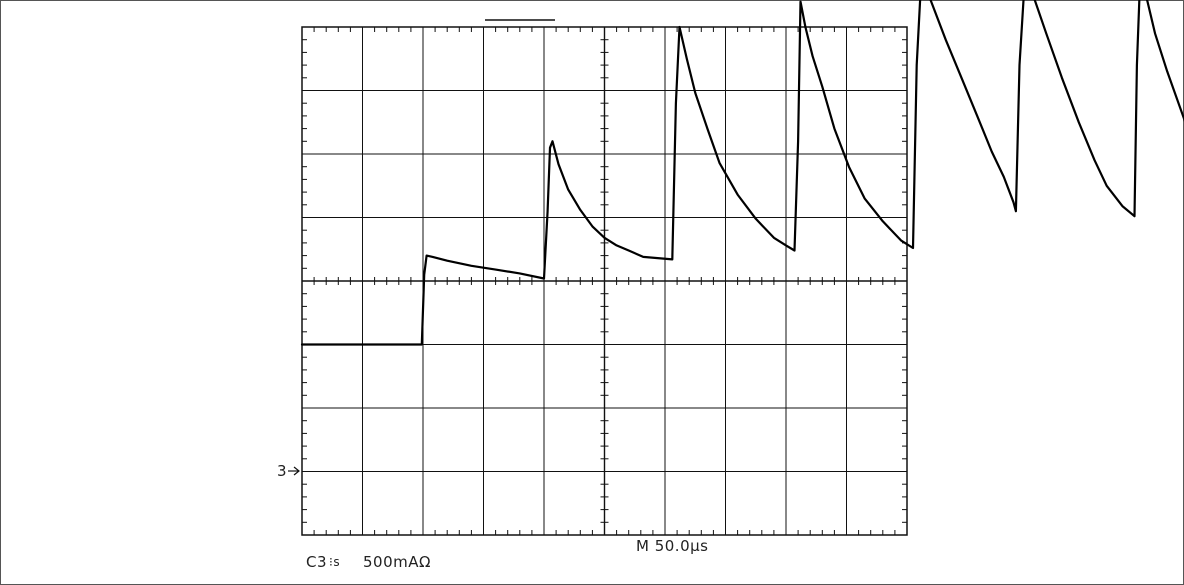 This screenshot has width=1184, height=585. I want to click on coupling-icon: ⁝s, so click(335, 562).